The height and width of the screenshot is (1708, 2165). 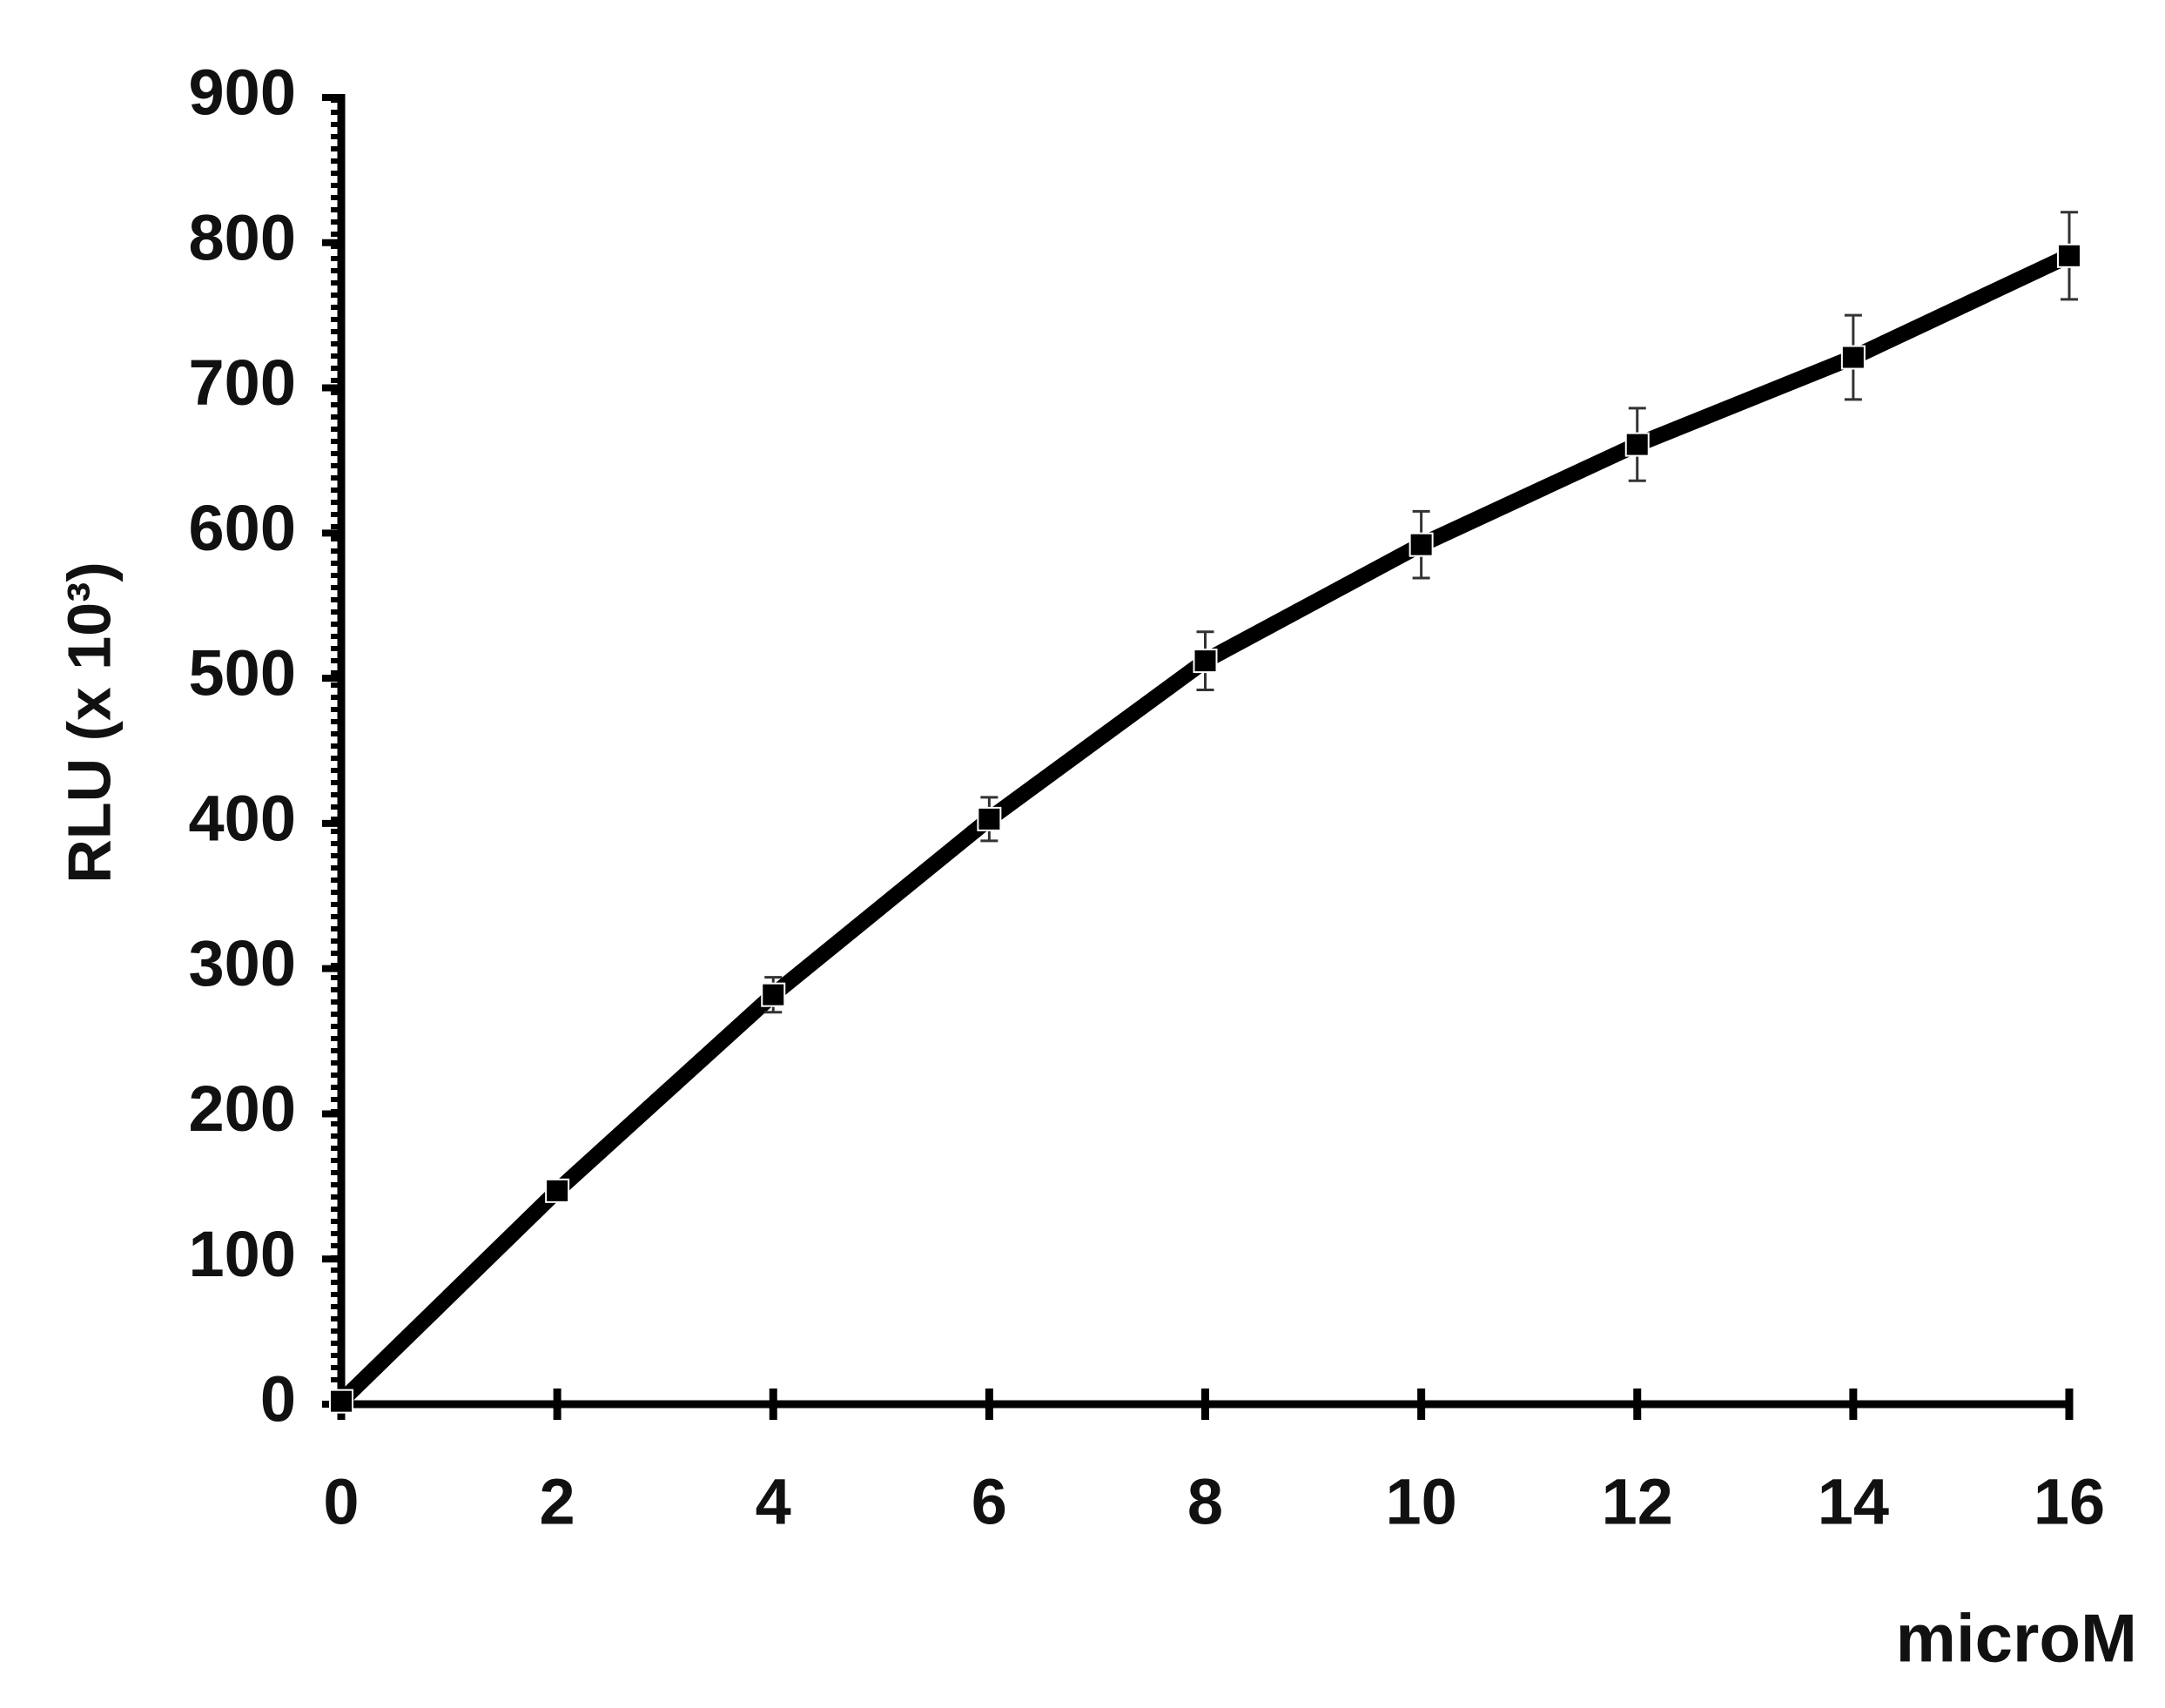 What do you see at coordinates (278, 1399) in the screenshot?
I see `y-tick-label: 0` at bounding box center [278, 1399].